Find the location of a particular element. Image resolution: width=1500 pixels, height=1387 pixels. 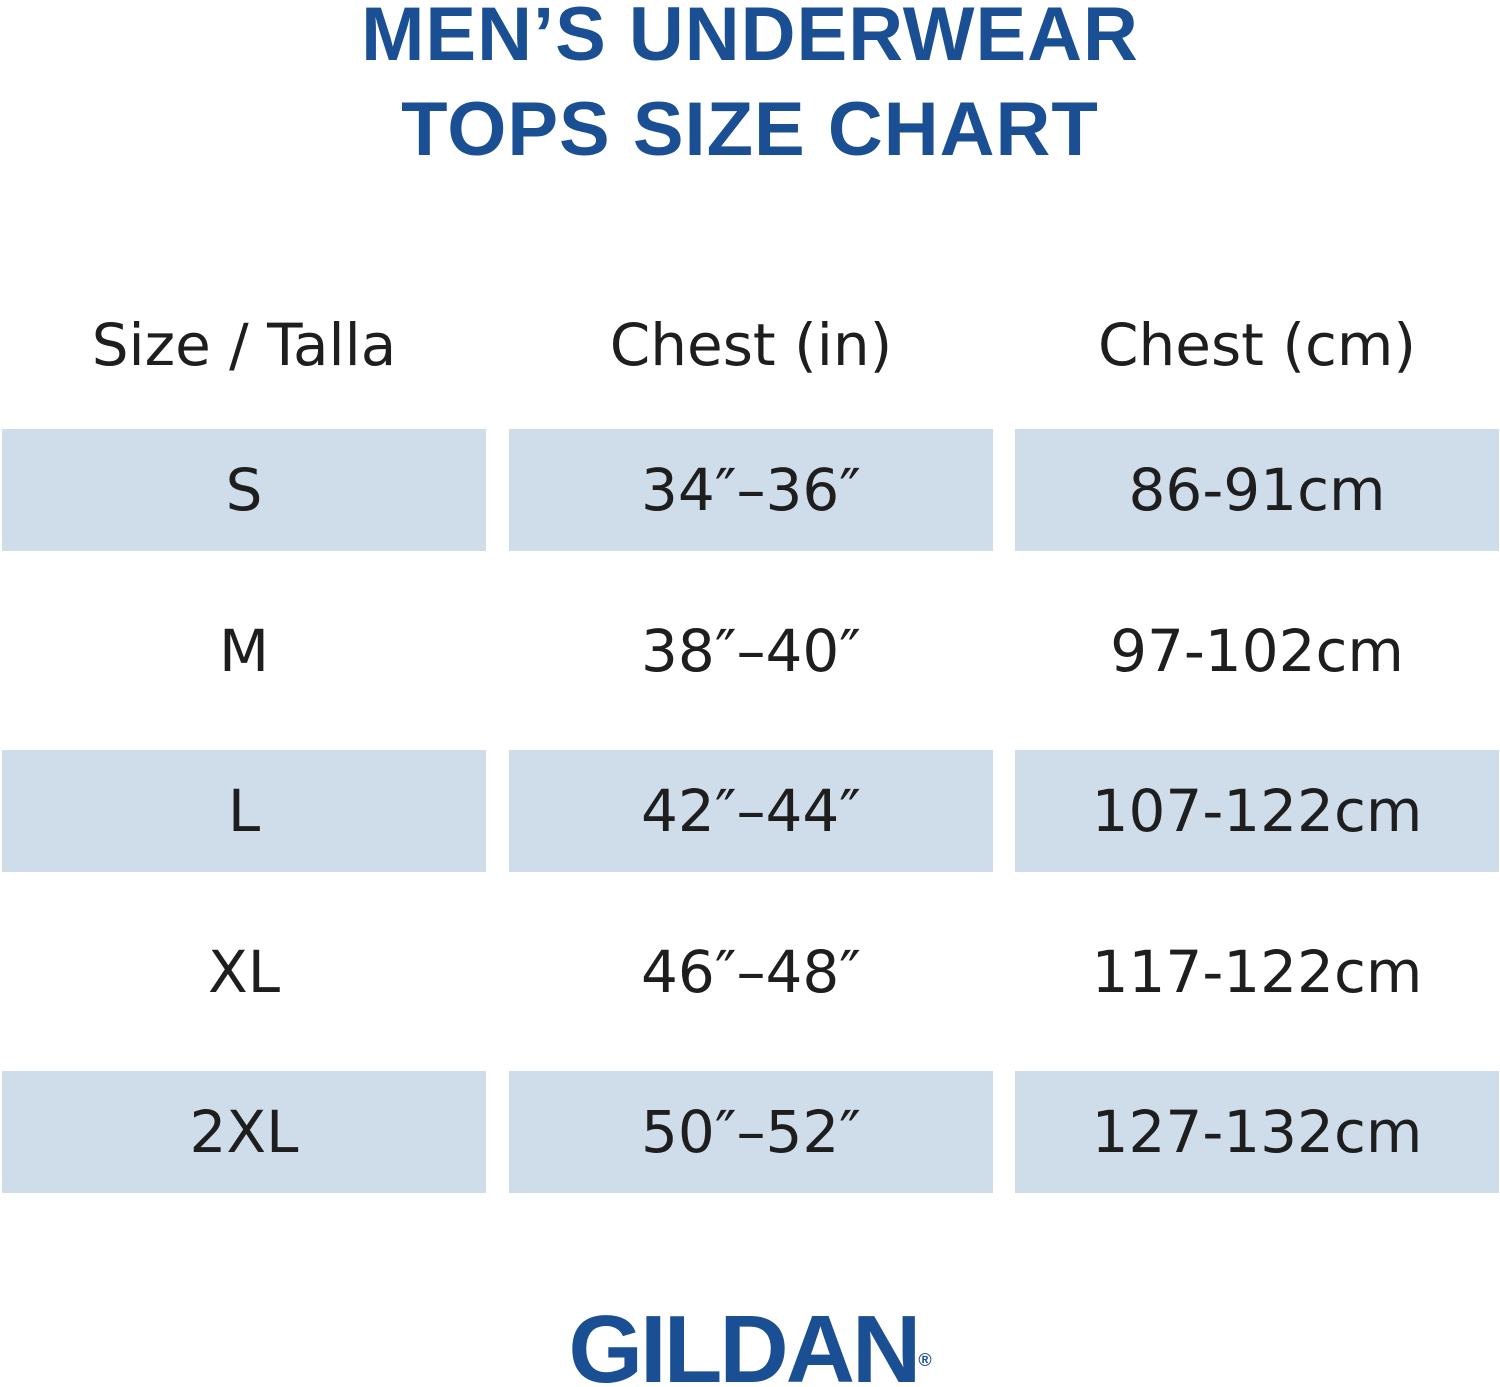

logo: GILDAN® is located at coordinates (750, 1343).